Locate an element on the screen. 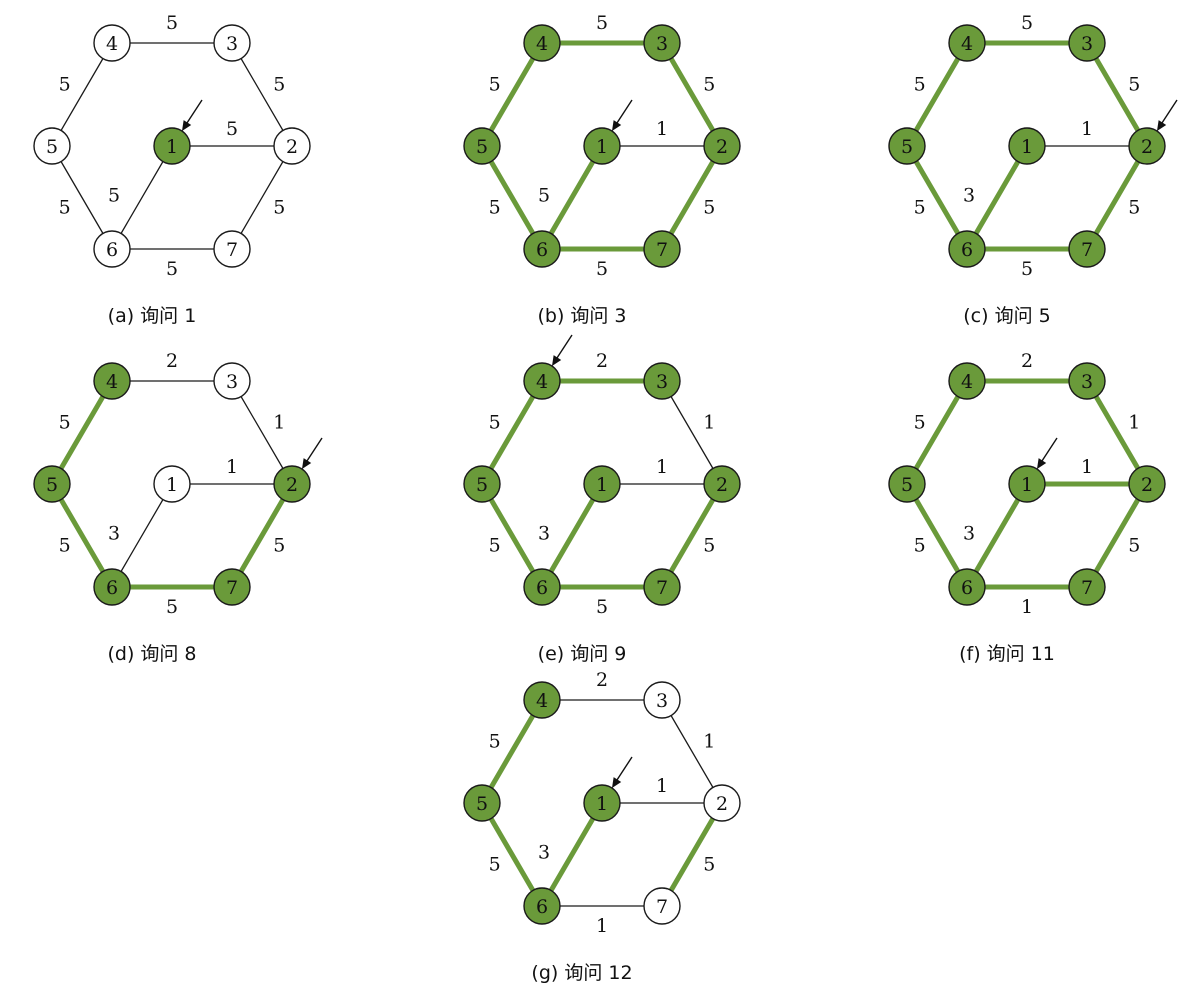 This screenshot has width=1202, height=1000. edge-weight-1-2: 5 is located at coordinates (232, 129).